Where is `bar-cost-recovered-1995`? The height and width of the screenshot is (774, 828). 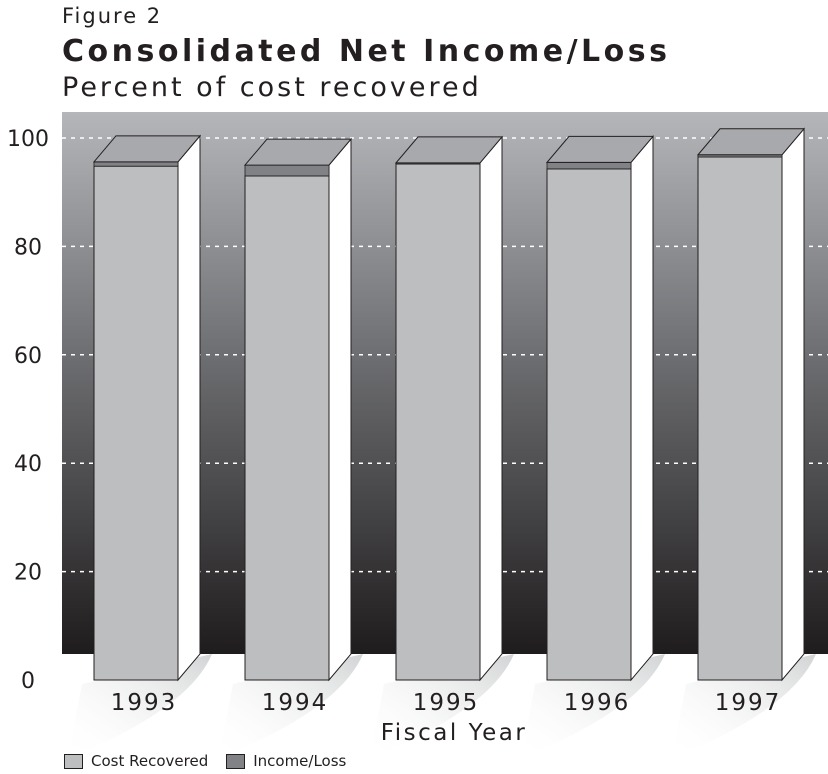 bar-cost-recovered-1995 is located at coordinates (438, 422).